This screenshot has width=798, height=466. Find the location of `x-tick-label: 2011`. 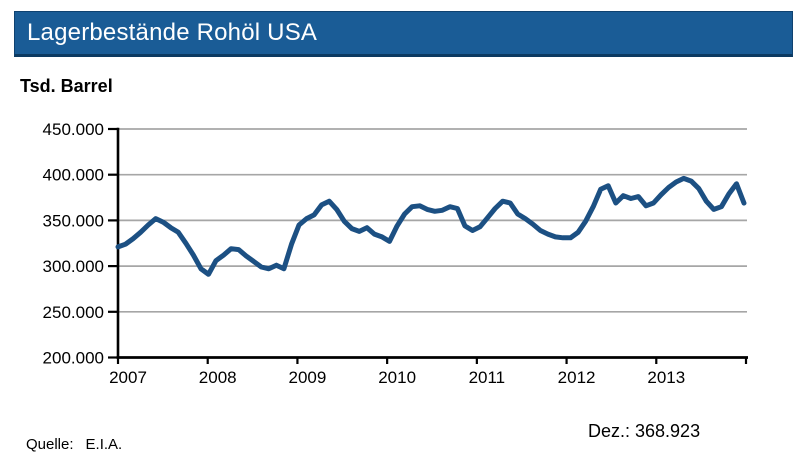

x-tick-label: 2011 is located at coordinates (487, 377).